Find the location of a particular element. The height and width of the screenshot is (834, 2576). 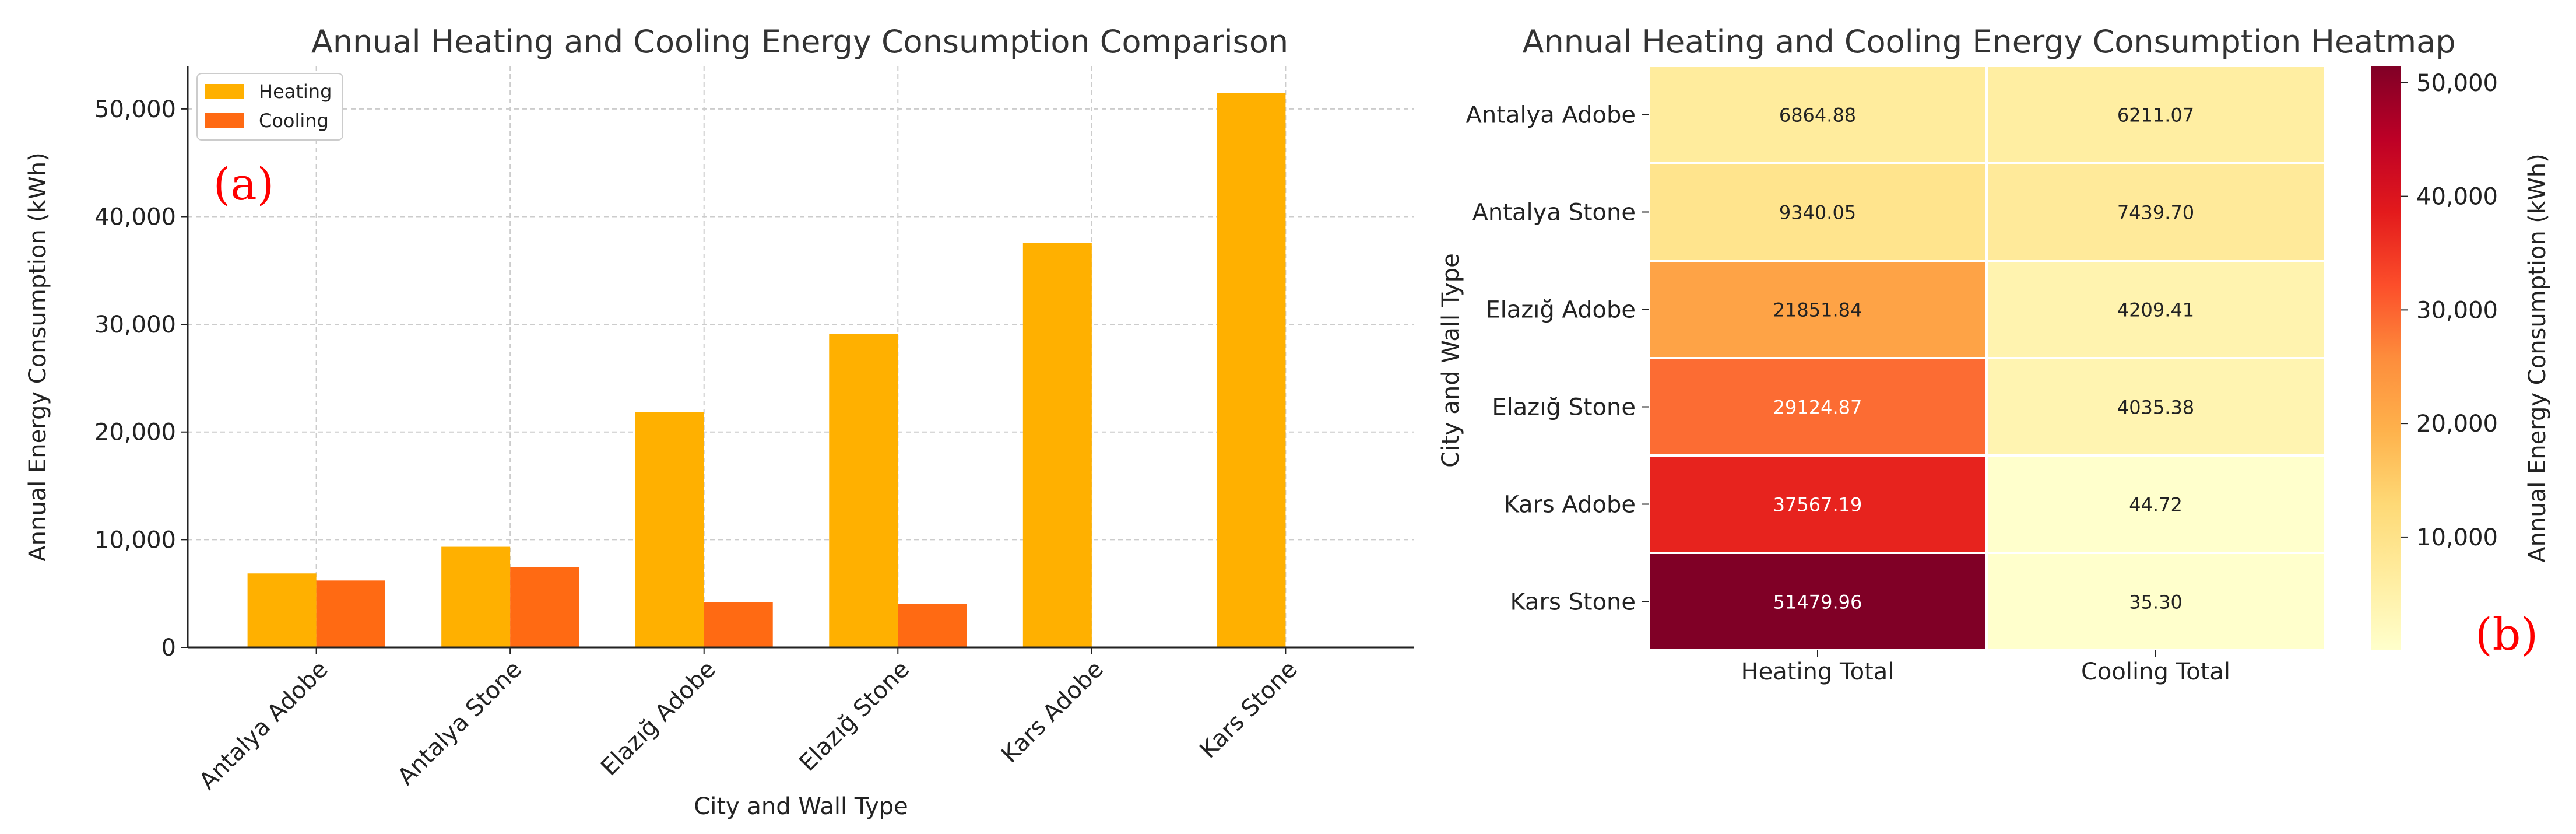

colorbar is located at coordinates (2386, 358).